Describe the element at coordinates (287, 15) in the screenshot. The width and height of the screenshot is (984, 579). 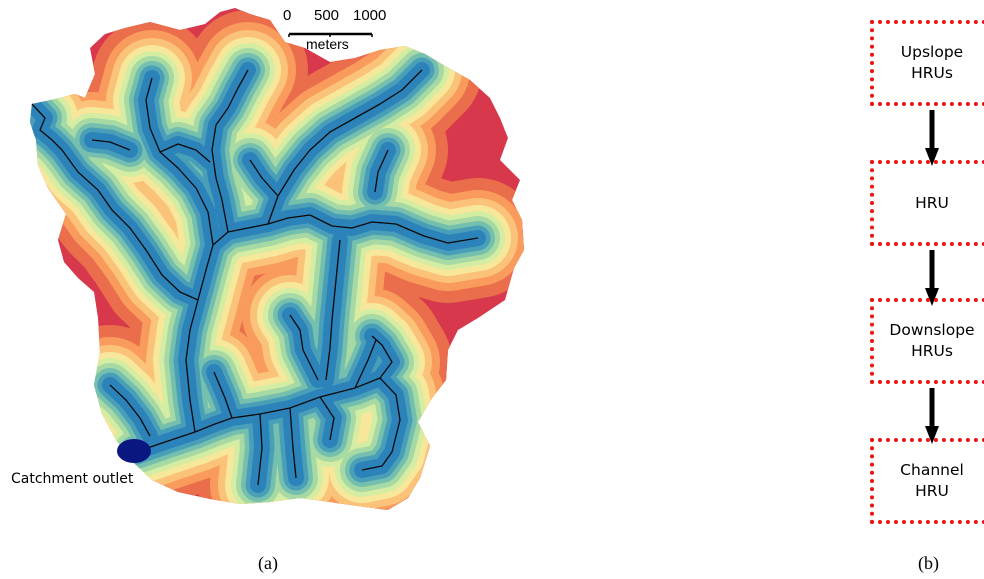
I see `scale-tick-0: 0` at that location.